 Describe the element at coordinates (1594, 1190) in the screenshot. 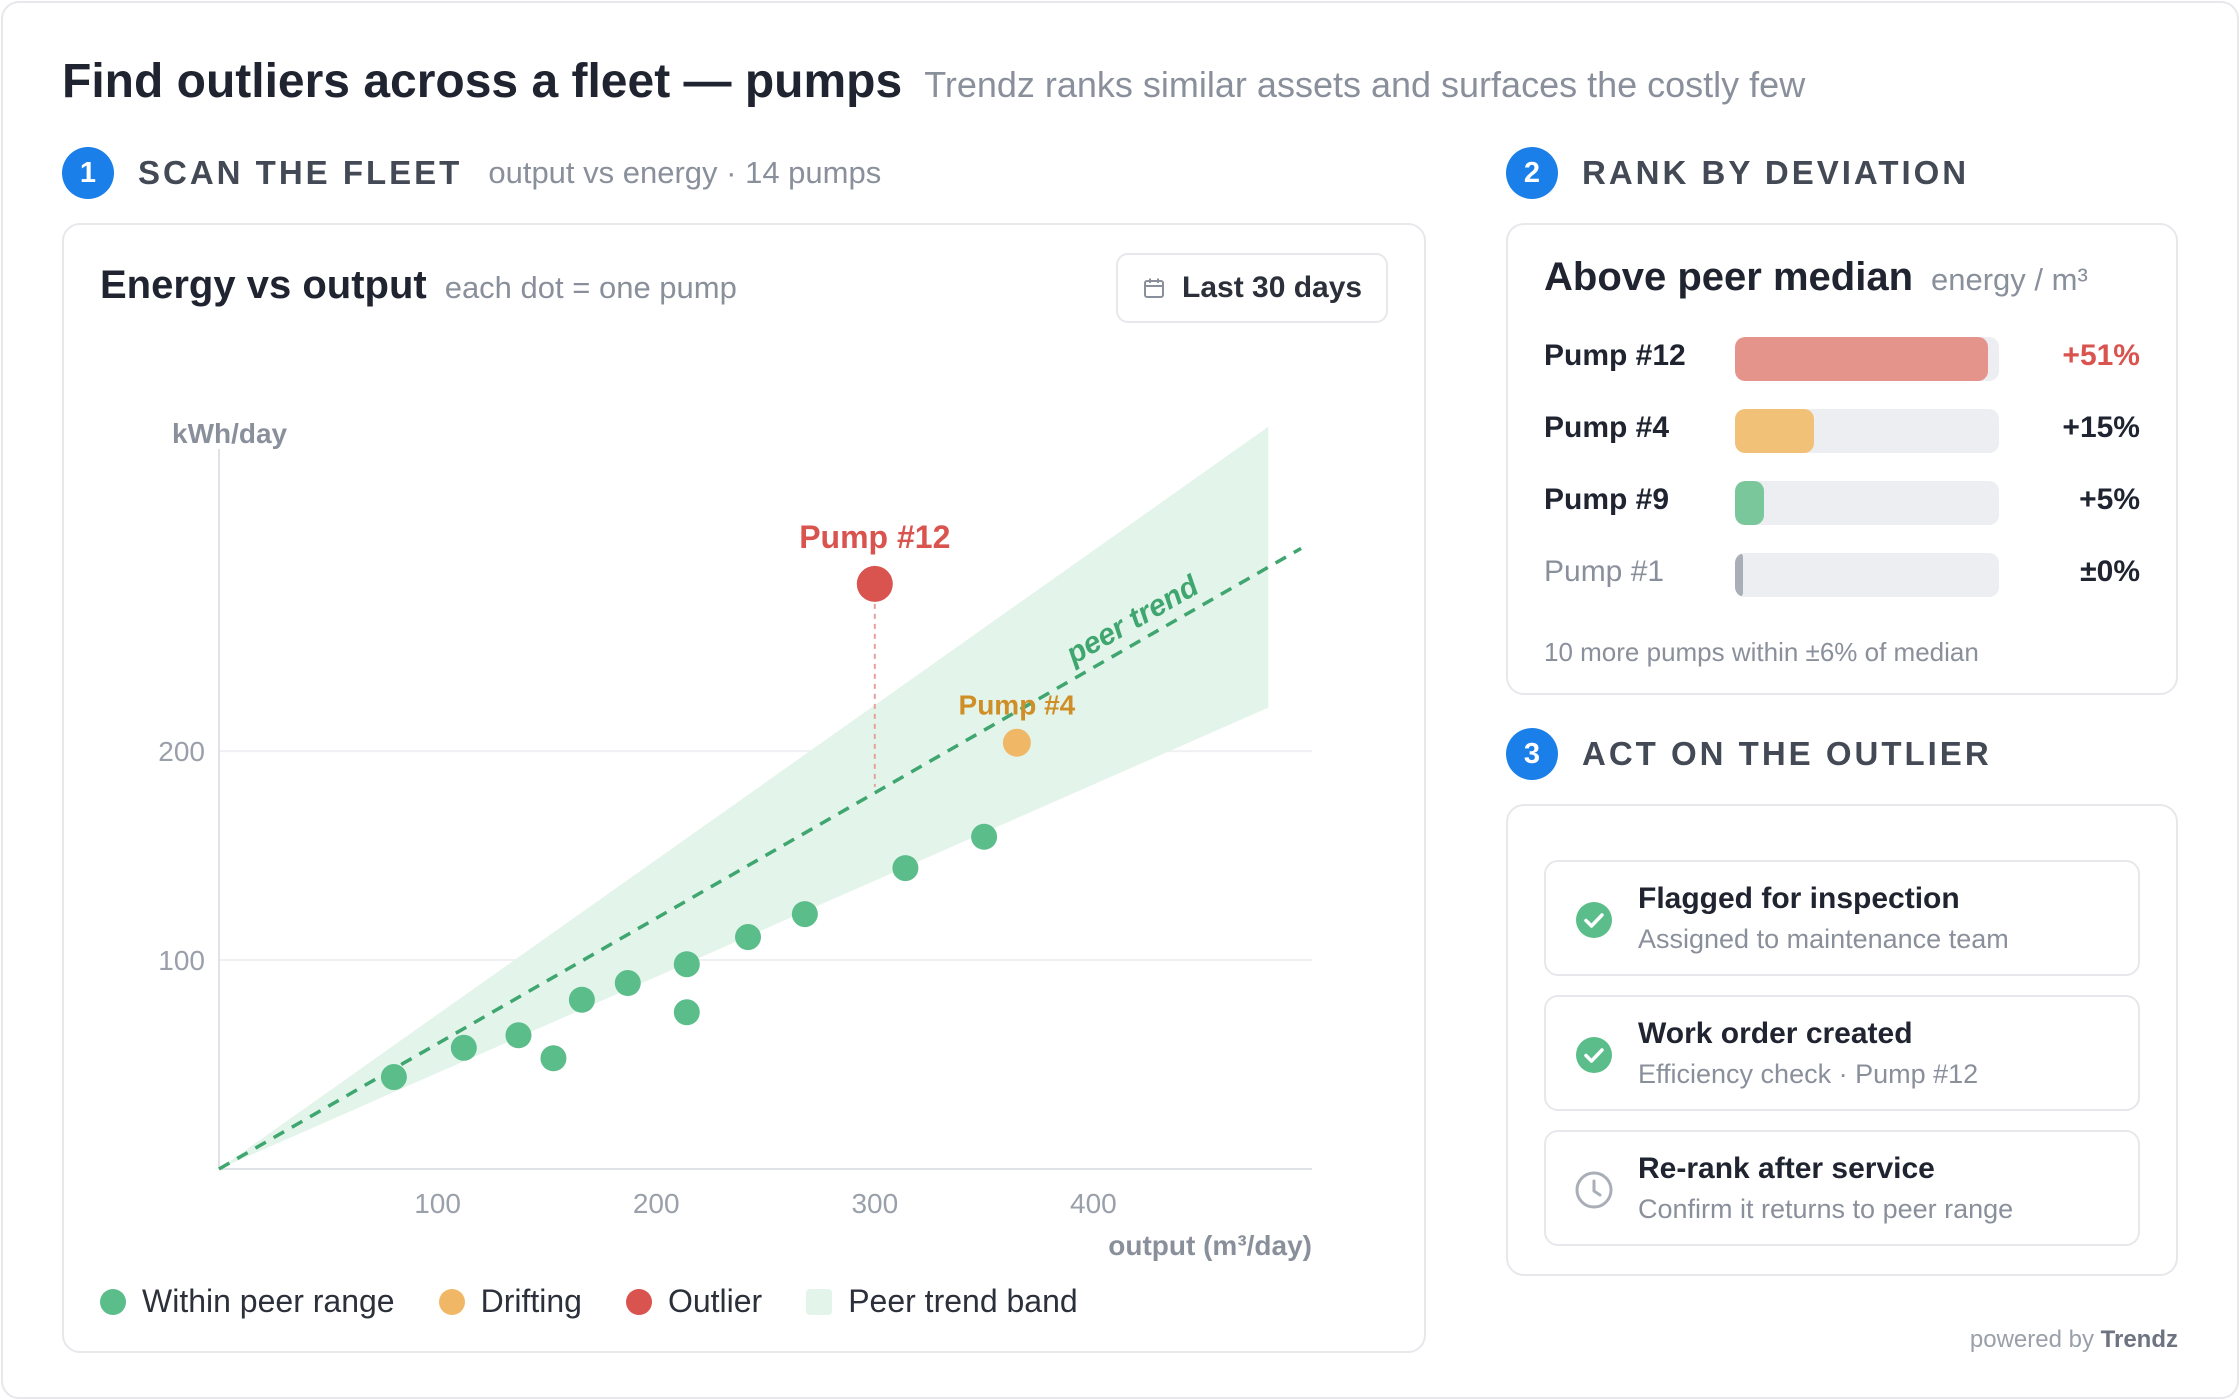

I see `clock-icon` at that location.